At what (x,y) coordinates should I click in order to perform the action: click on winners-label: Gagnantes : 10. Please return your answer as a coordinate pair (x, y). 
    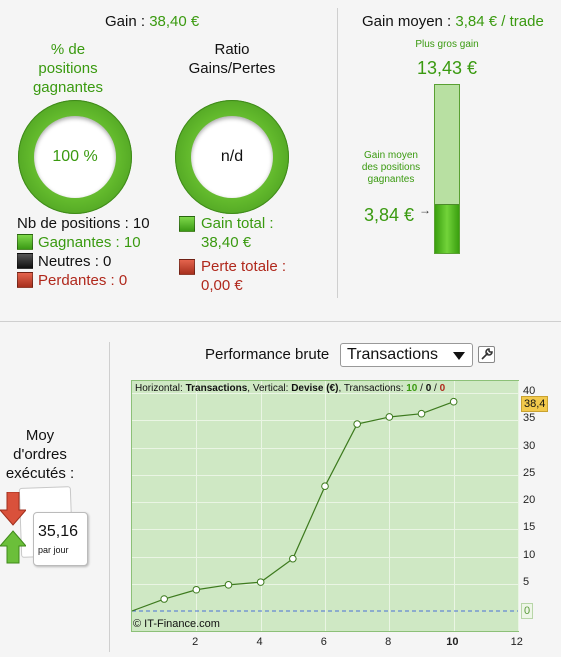
    Looking at the image, I should click on (89, 242).